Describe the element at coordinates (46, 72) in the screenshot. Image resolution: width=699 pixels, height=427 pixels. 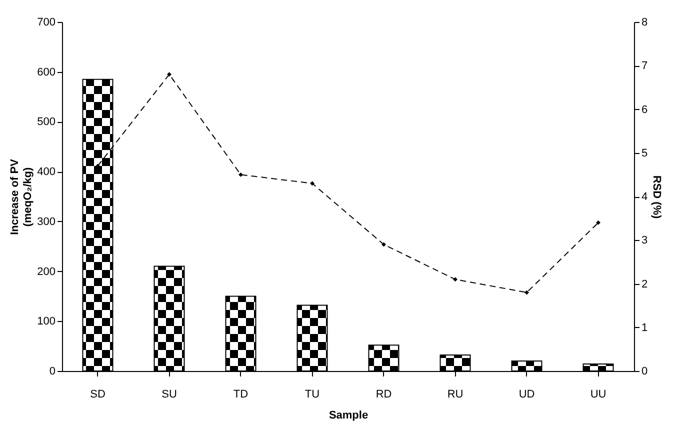
I see `y-tick-label: 600` at that location.